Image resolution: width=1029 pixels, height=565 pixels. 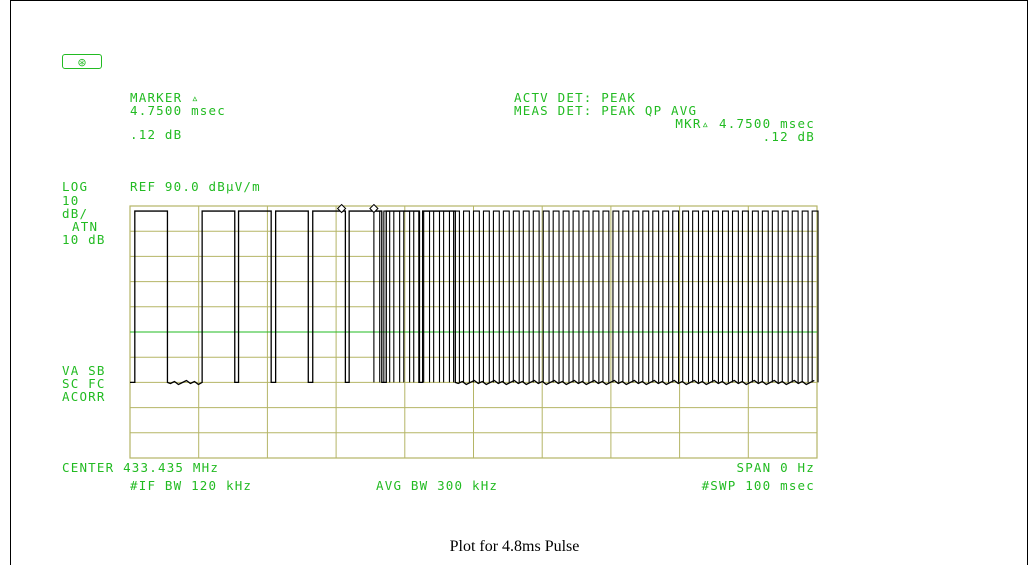 I want to click on trace-dense, so click(x=596, y=296).